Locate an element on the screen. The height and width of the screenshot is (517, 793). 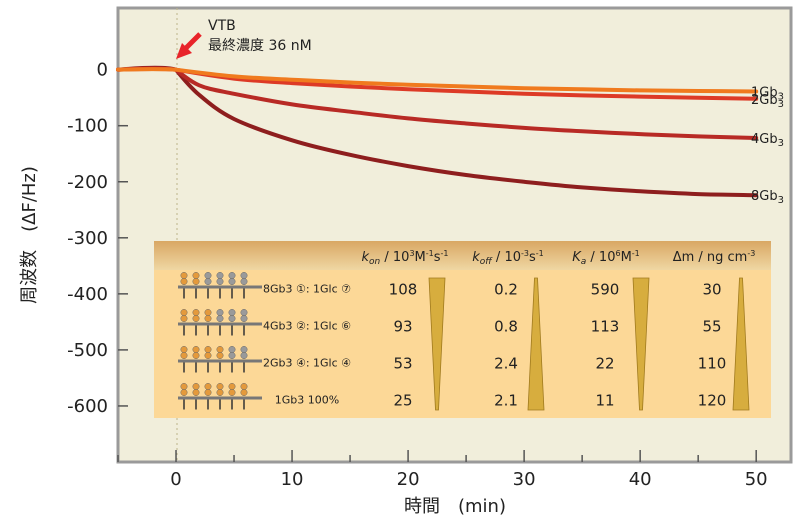
y-tick-label: -300 is located at coordinates (87, 238).